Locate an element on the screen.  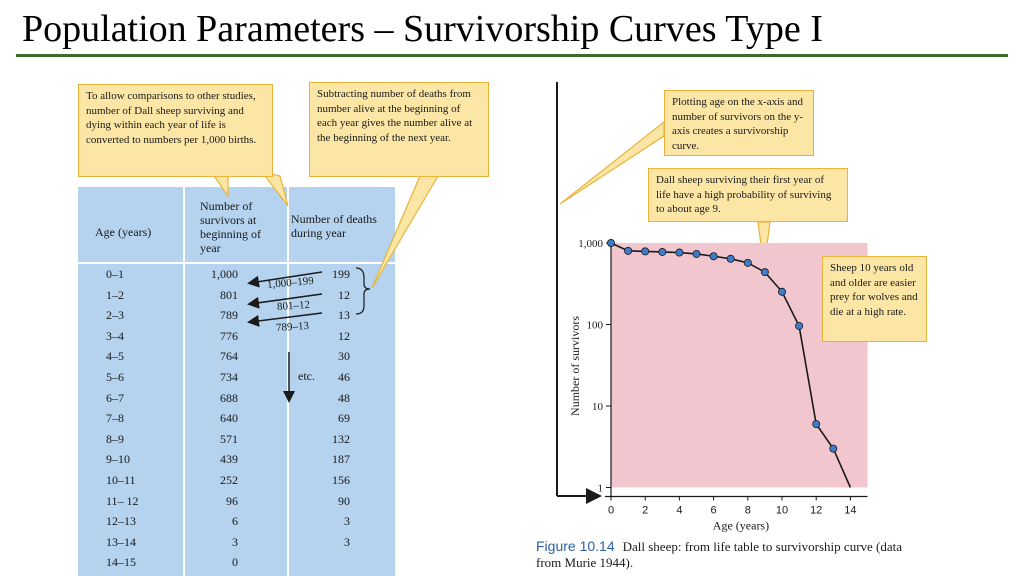
table-cell-survivors: 0 is located at coordinates (235, 562).